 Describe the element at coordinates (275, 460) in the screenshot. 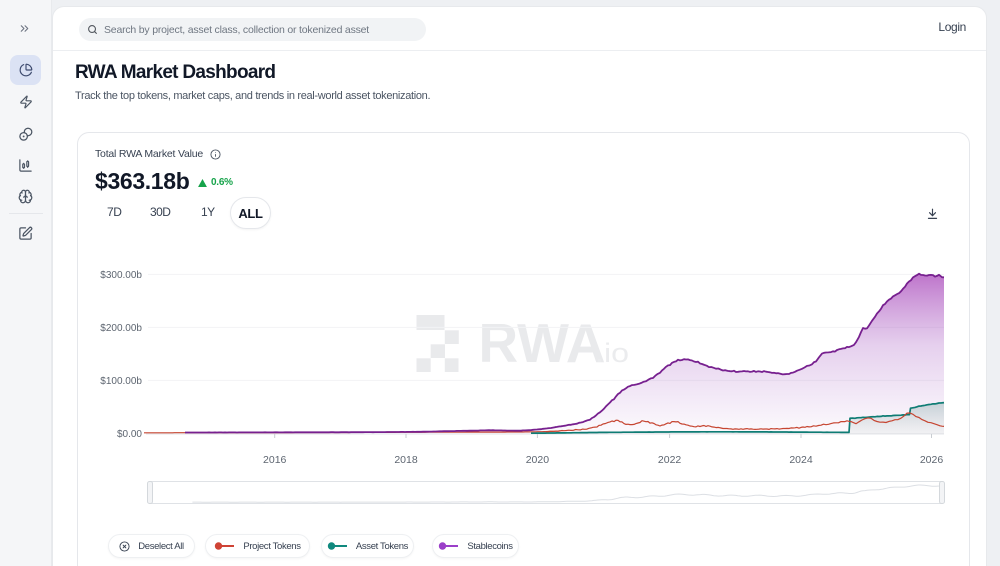

I see `svg-text: 2016` at that location.